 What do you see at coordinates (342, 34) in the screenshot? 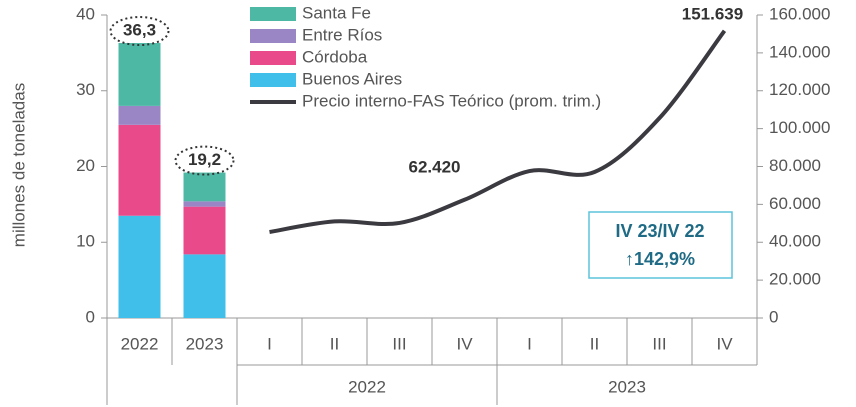
I see `legend-label: Entre Ríos` at bounding box center [342, 34].